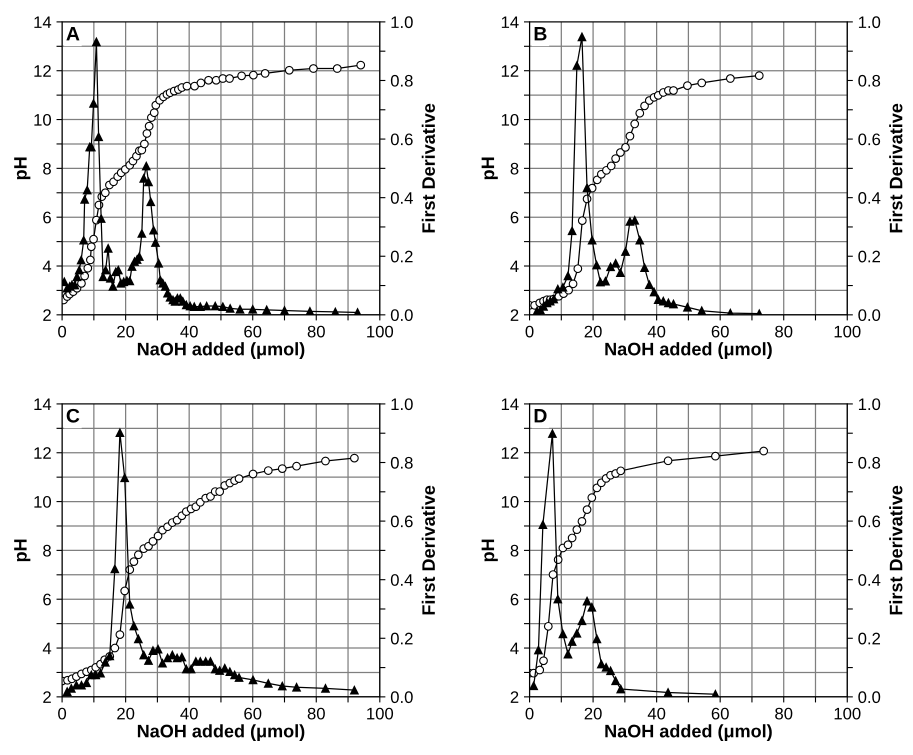 This screenshot has height=755, width=913. Describe the element at coordinates (869, 198) in the screenshot. I see `y2-tick-label: 0.4` at that location.